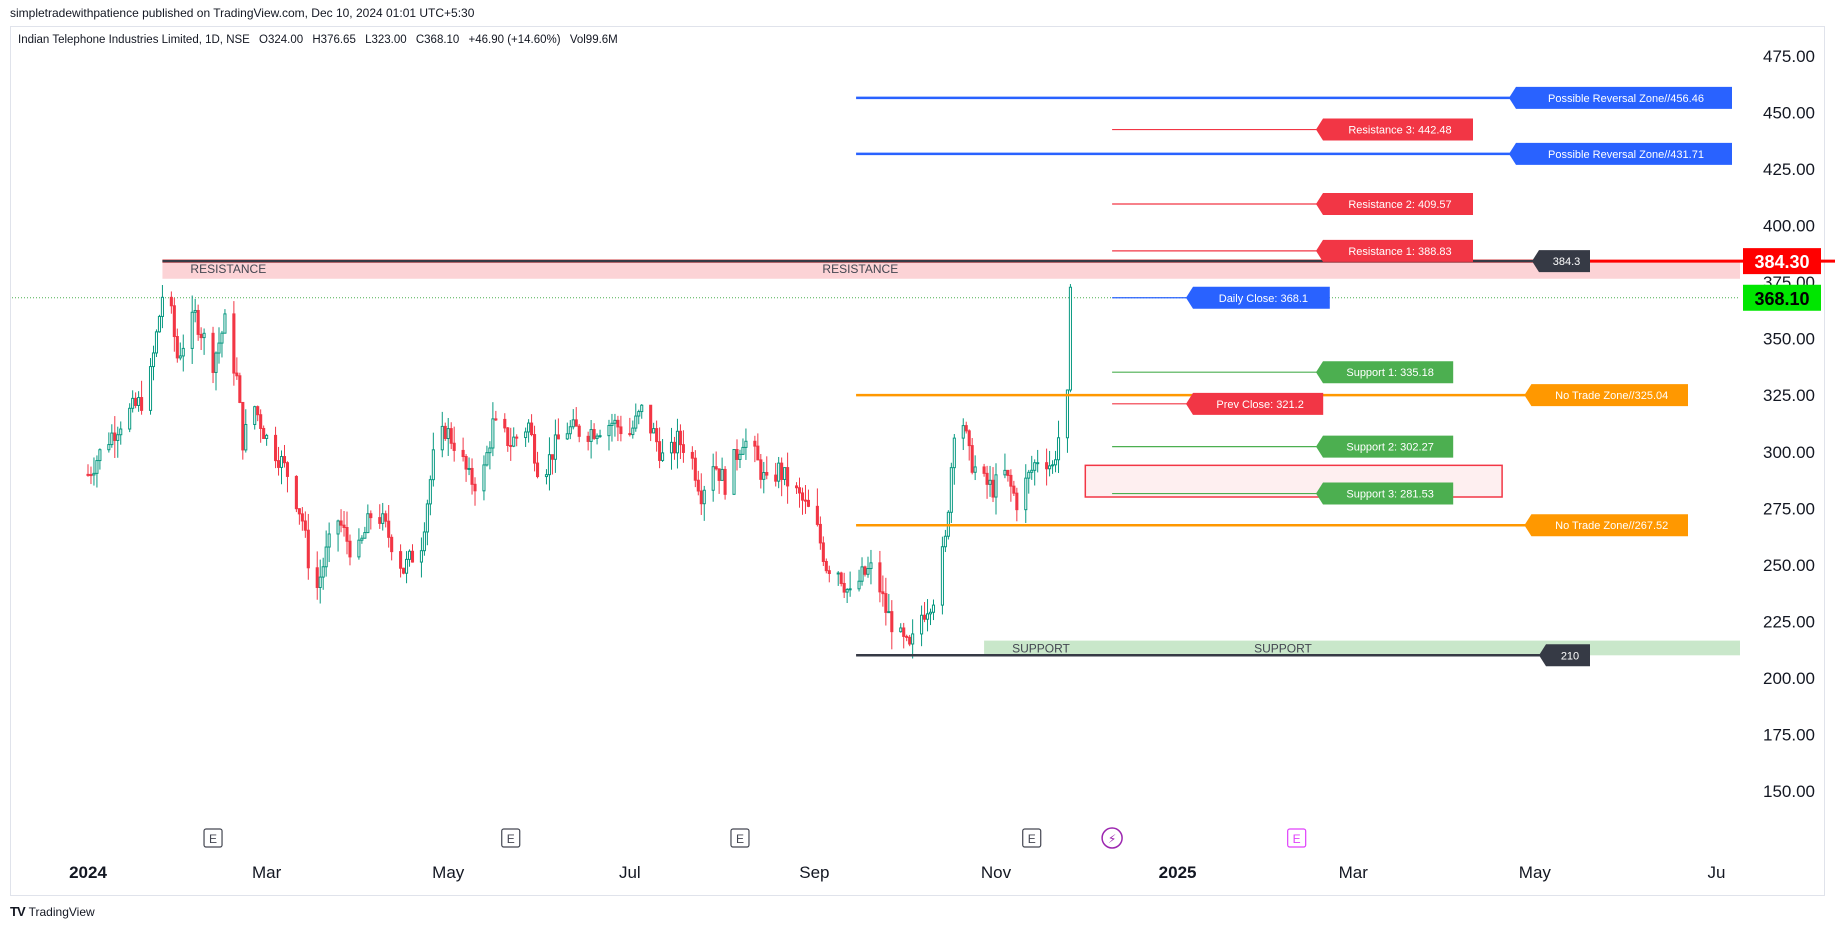 The height and width of the screenshot is (929, 1835). I want to click on price-badge-label: 368.10, so click(1781, 299).